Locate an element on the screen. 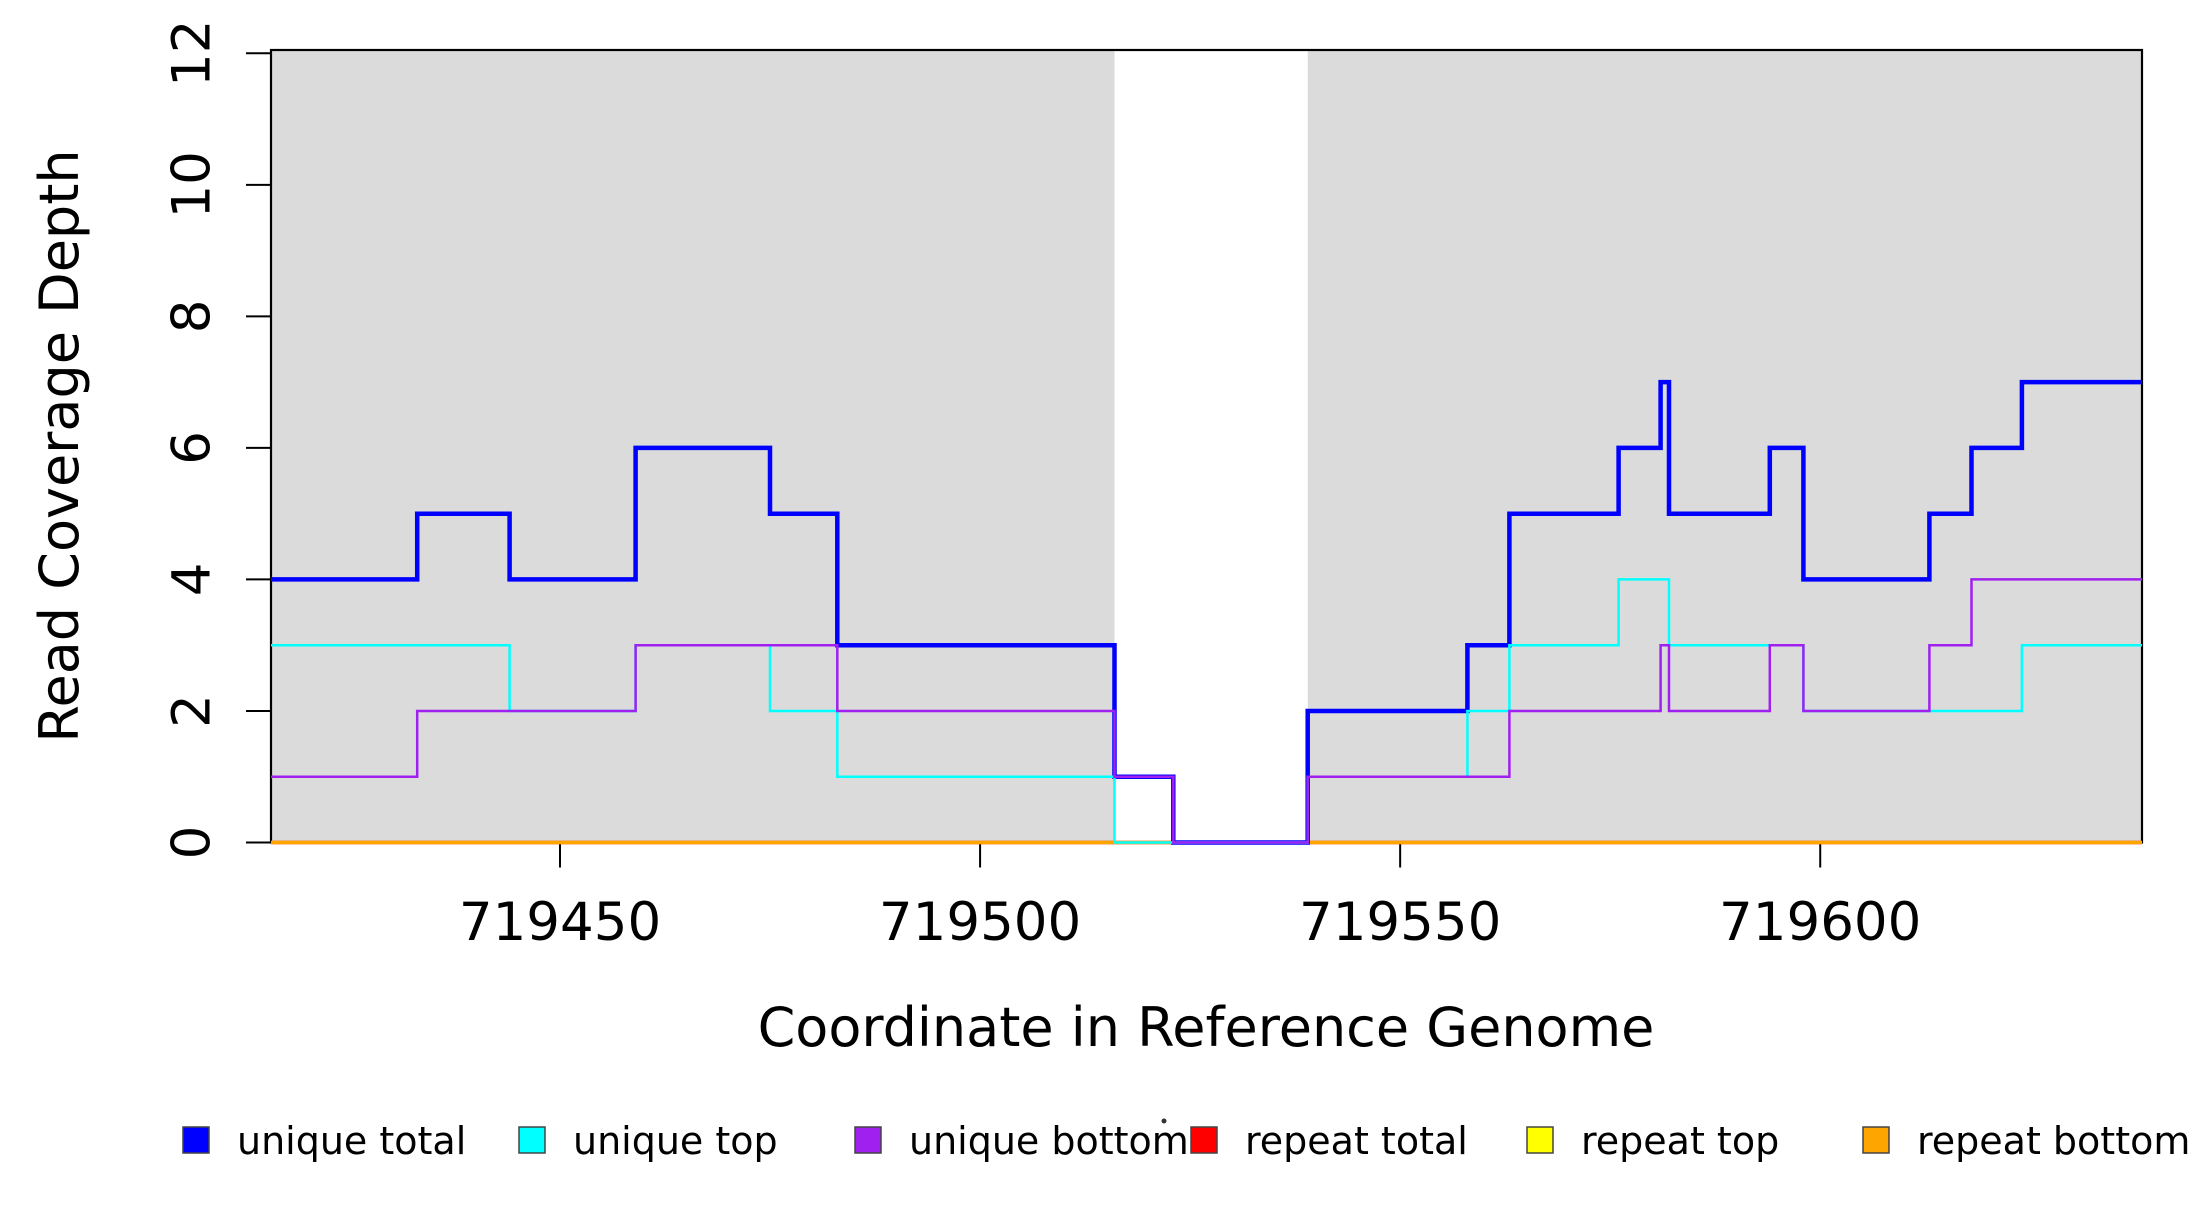 The width and height of the screenshot is (2200, 1205). y-axis-title: Read Coverage Depth is located at coordinates (59, 445).